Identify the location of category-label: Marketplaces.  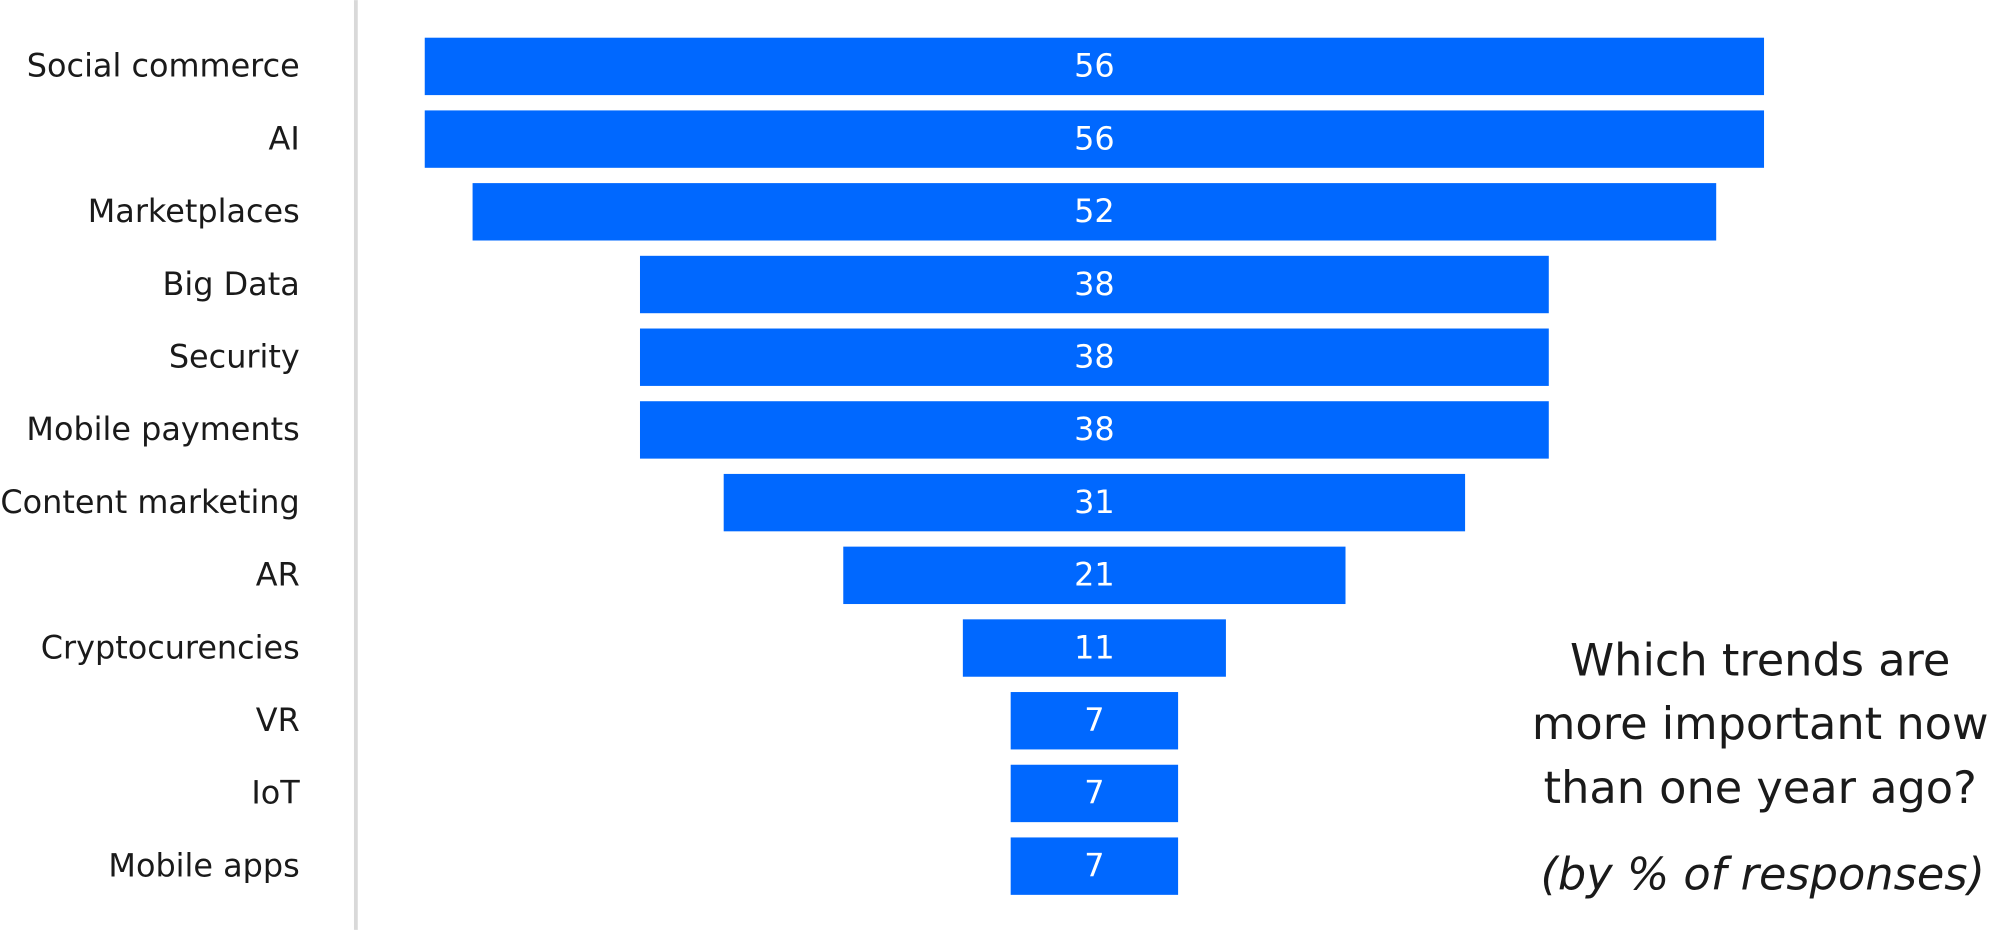
(194, 211).